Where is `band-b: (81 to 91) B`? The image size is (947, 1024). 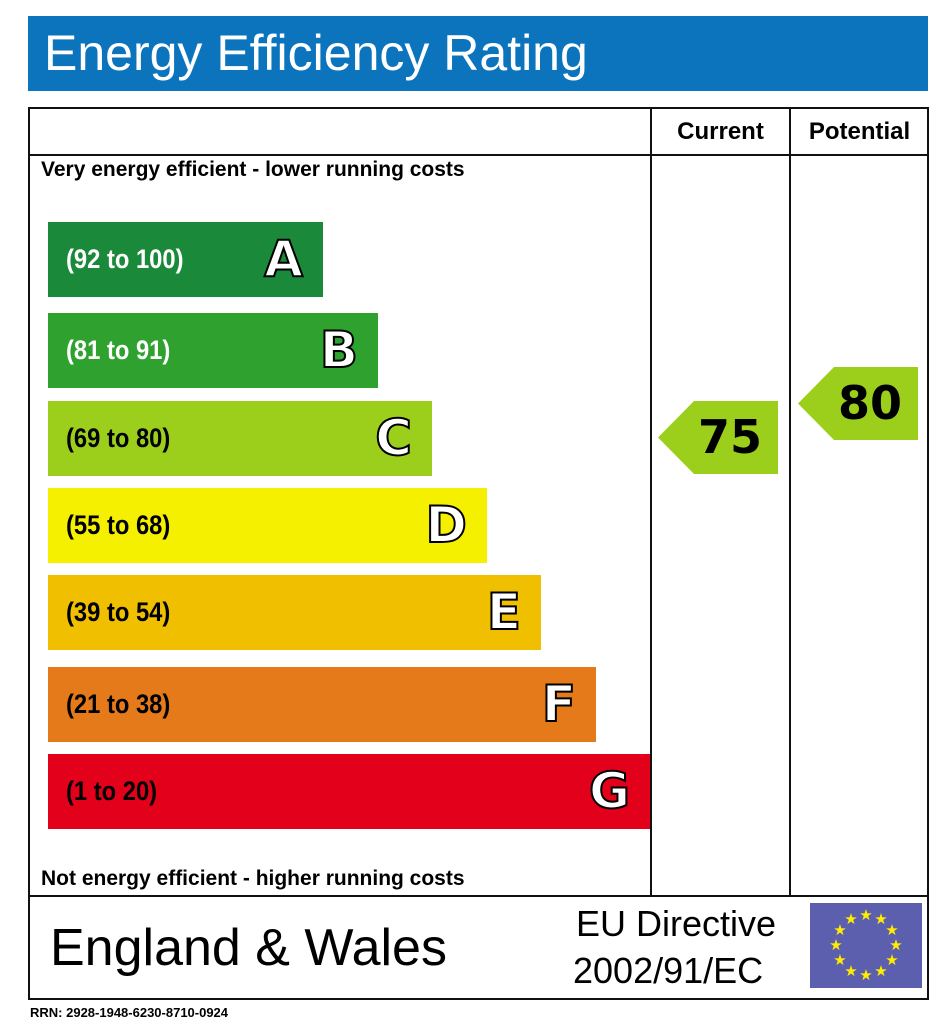 band-b: (81 to 91) B is located at coordinates (213, 350).